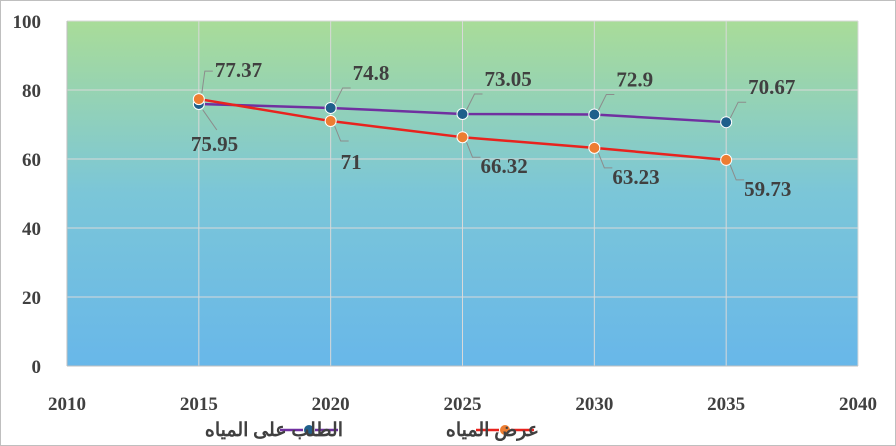 This screenshot has height=446, width=896. I want to click on y-tick-label: 20, so click(31, 298).